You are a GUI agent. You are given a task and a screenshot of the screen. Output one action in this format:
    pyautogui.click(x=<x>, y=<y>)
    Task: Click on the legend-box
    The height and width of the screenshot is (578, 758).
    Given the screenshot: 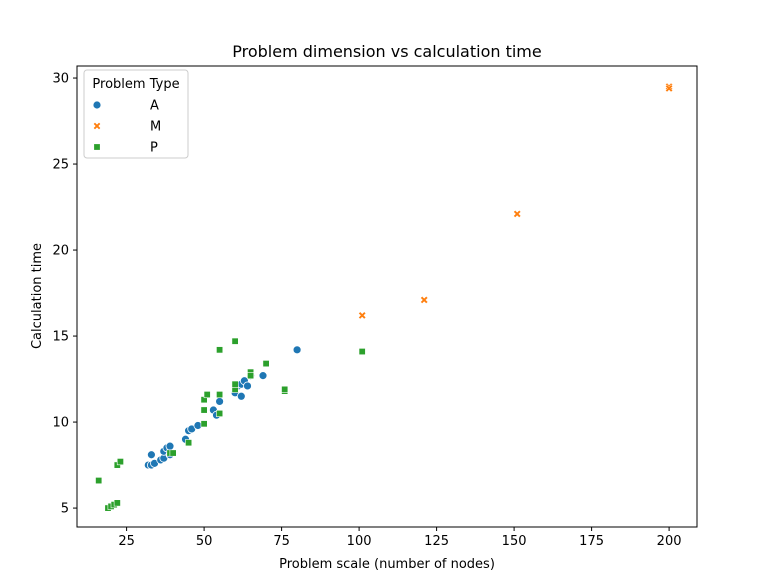 What is the action you would take?
    pyautogui.click(x=136, y=114)
    